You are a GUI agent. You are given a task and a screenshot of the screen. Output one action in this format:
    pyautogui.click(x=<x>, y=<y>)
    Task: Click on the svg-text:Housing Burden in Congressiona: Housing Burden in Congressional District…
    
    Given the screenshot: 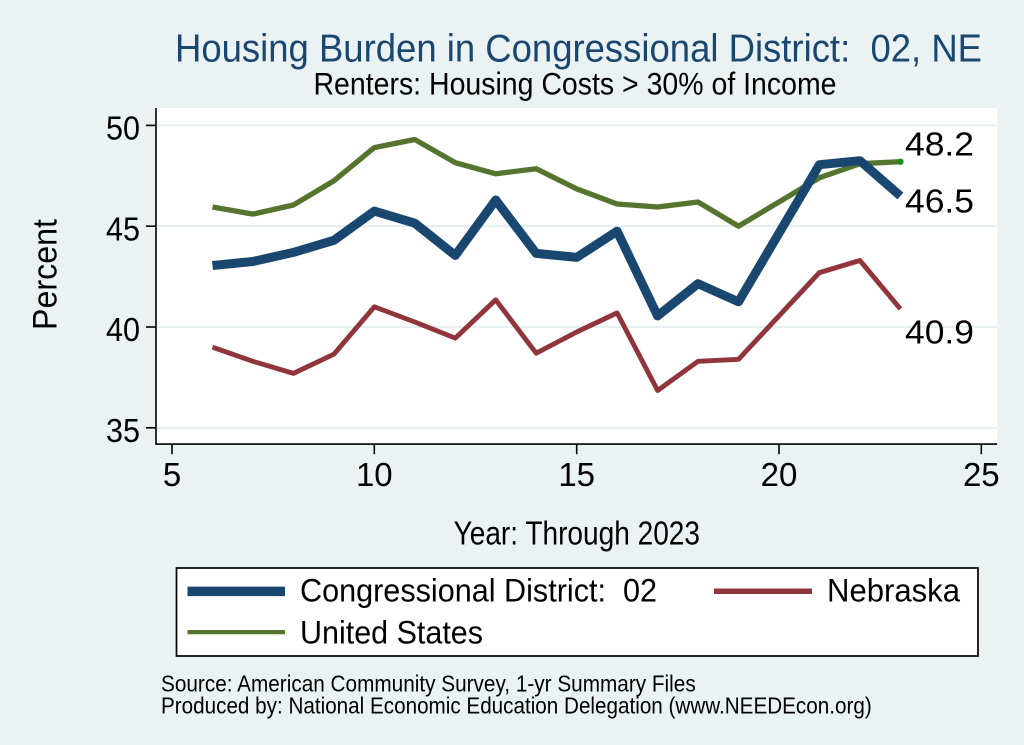 What is the action you would take?
    pyautogui.click(x=578, y=49)
    